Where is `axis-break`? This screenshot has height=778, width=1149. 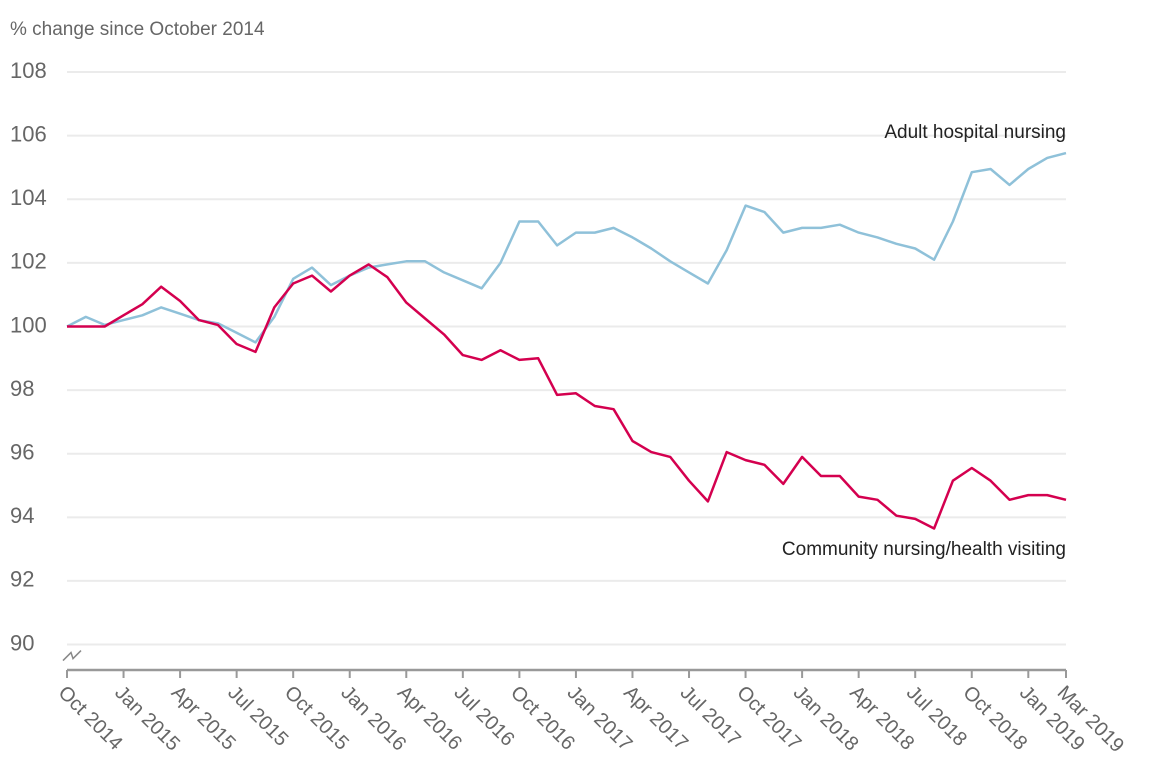
axis-break is located at coordinates (72, 656).